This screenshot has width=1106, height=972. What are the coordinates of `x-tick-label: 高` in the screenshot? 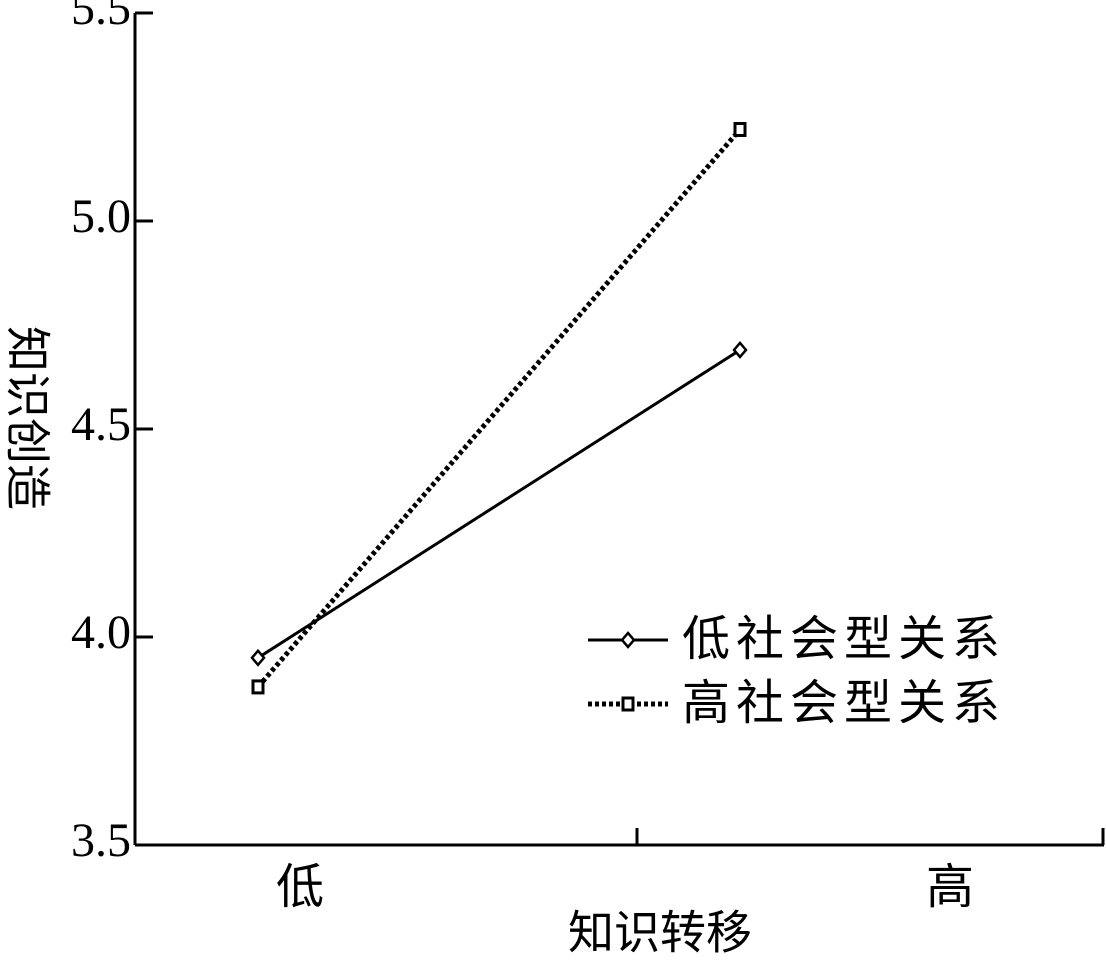 It's located at (950, 887).